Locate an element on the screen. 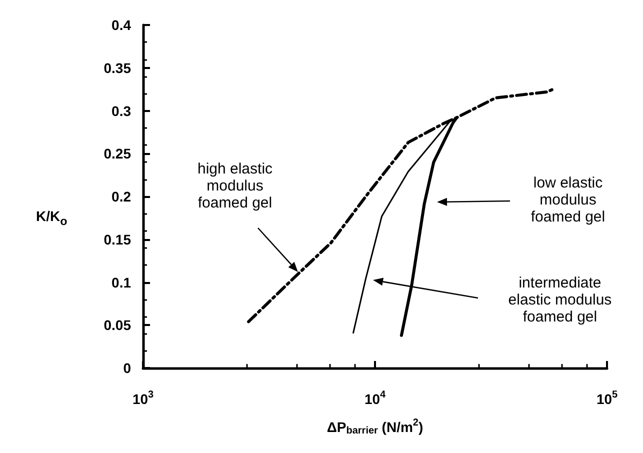 Image resolution: width=643 pixels, height=453 pixels. y-tick-label: 0.1 is located at coordinates (122, 282).